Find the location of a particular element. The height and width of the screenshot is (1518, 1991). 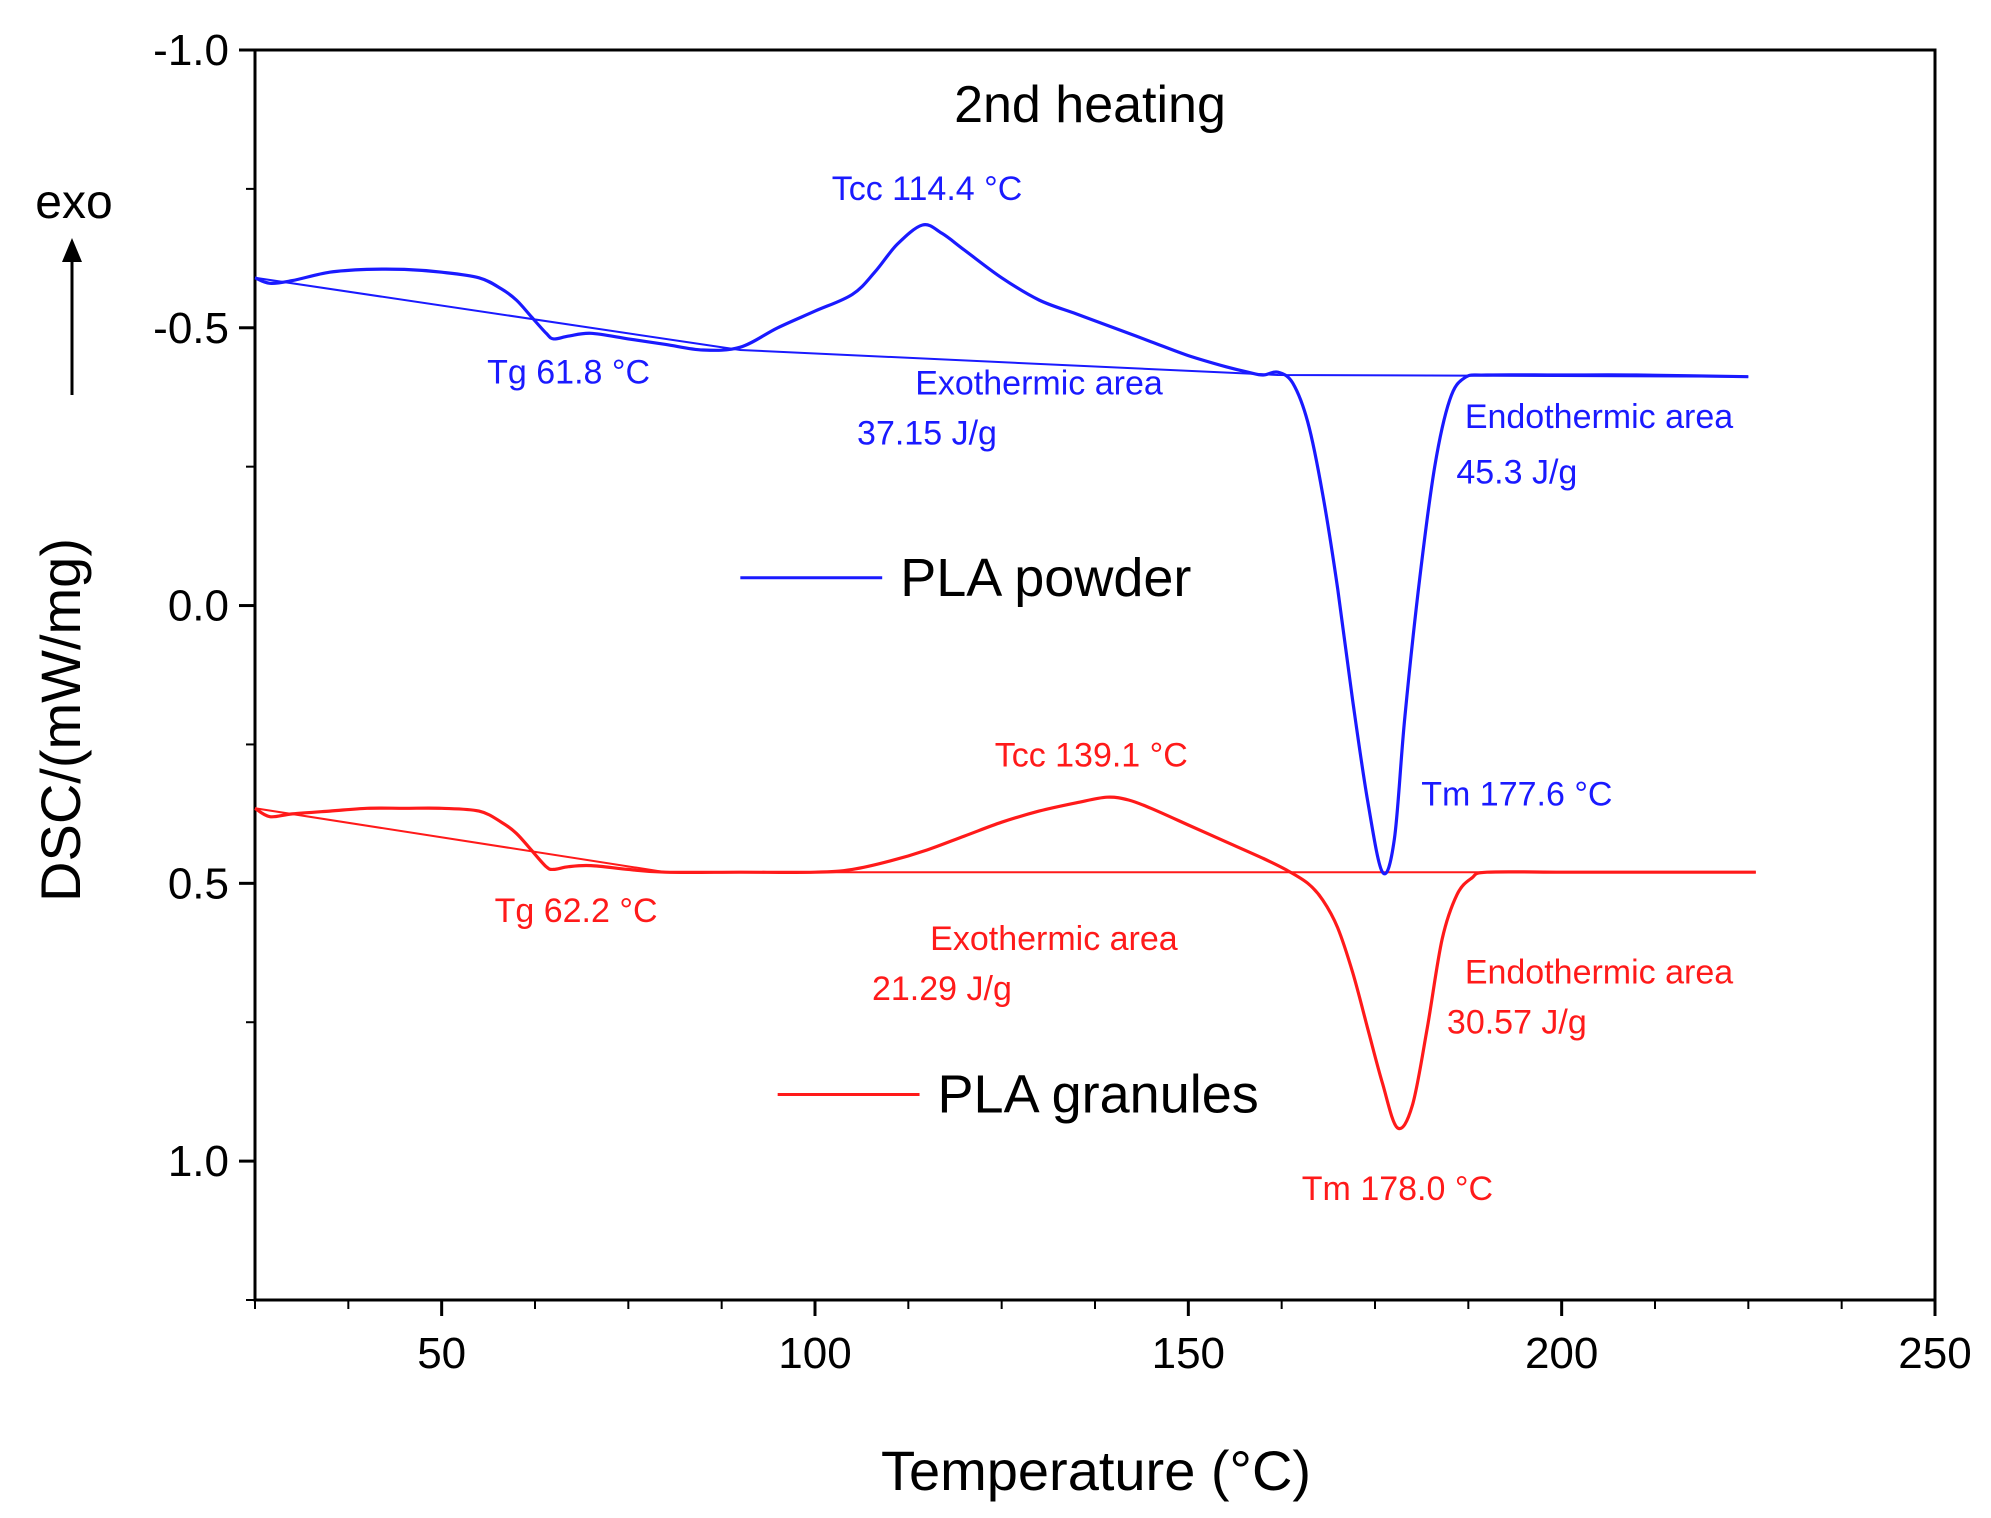

annotation-label: 30.57 J/g is located at coordinates (1517, 1022).